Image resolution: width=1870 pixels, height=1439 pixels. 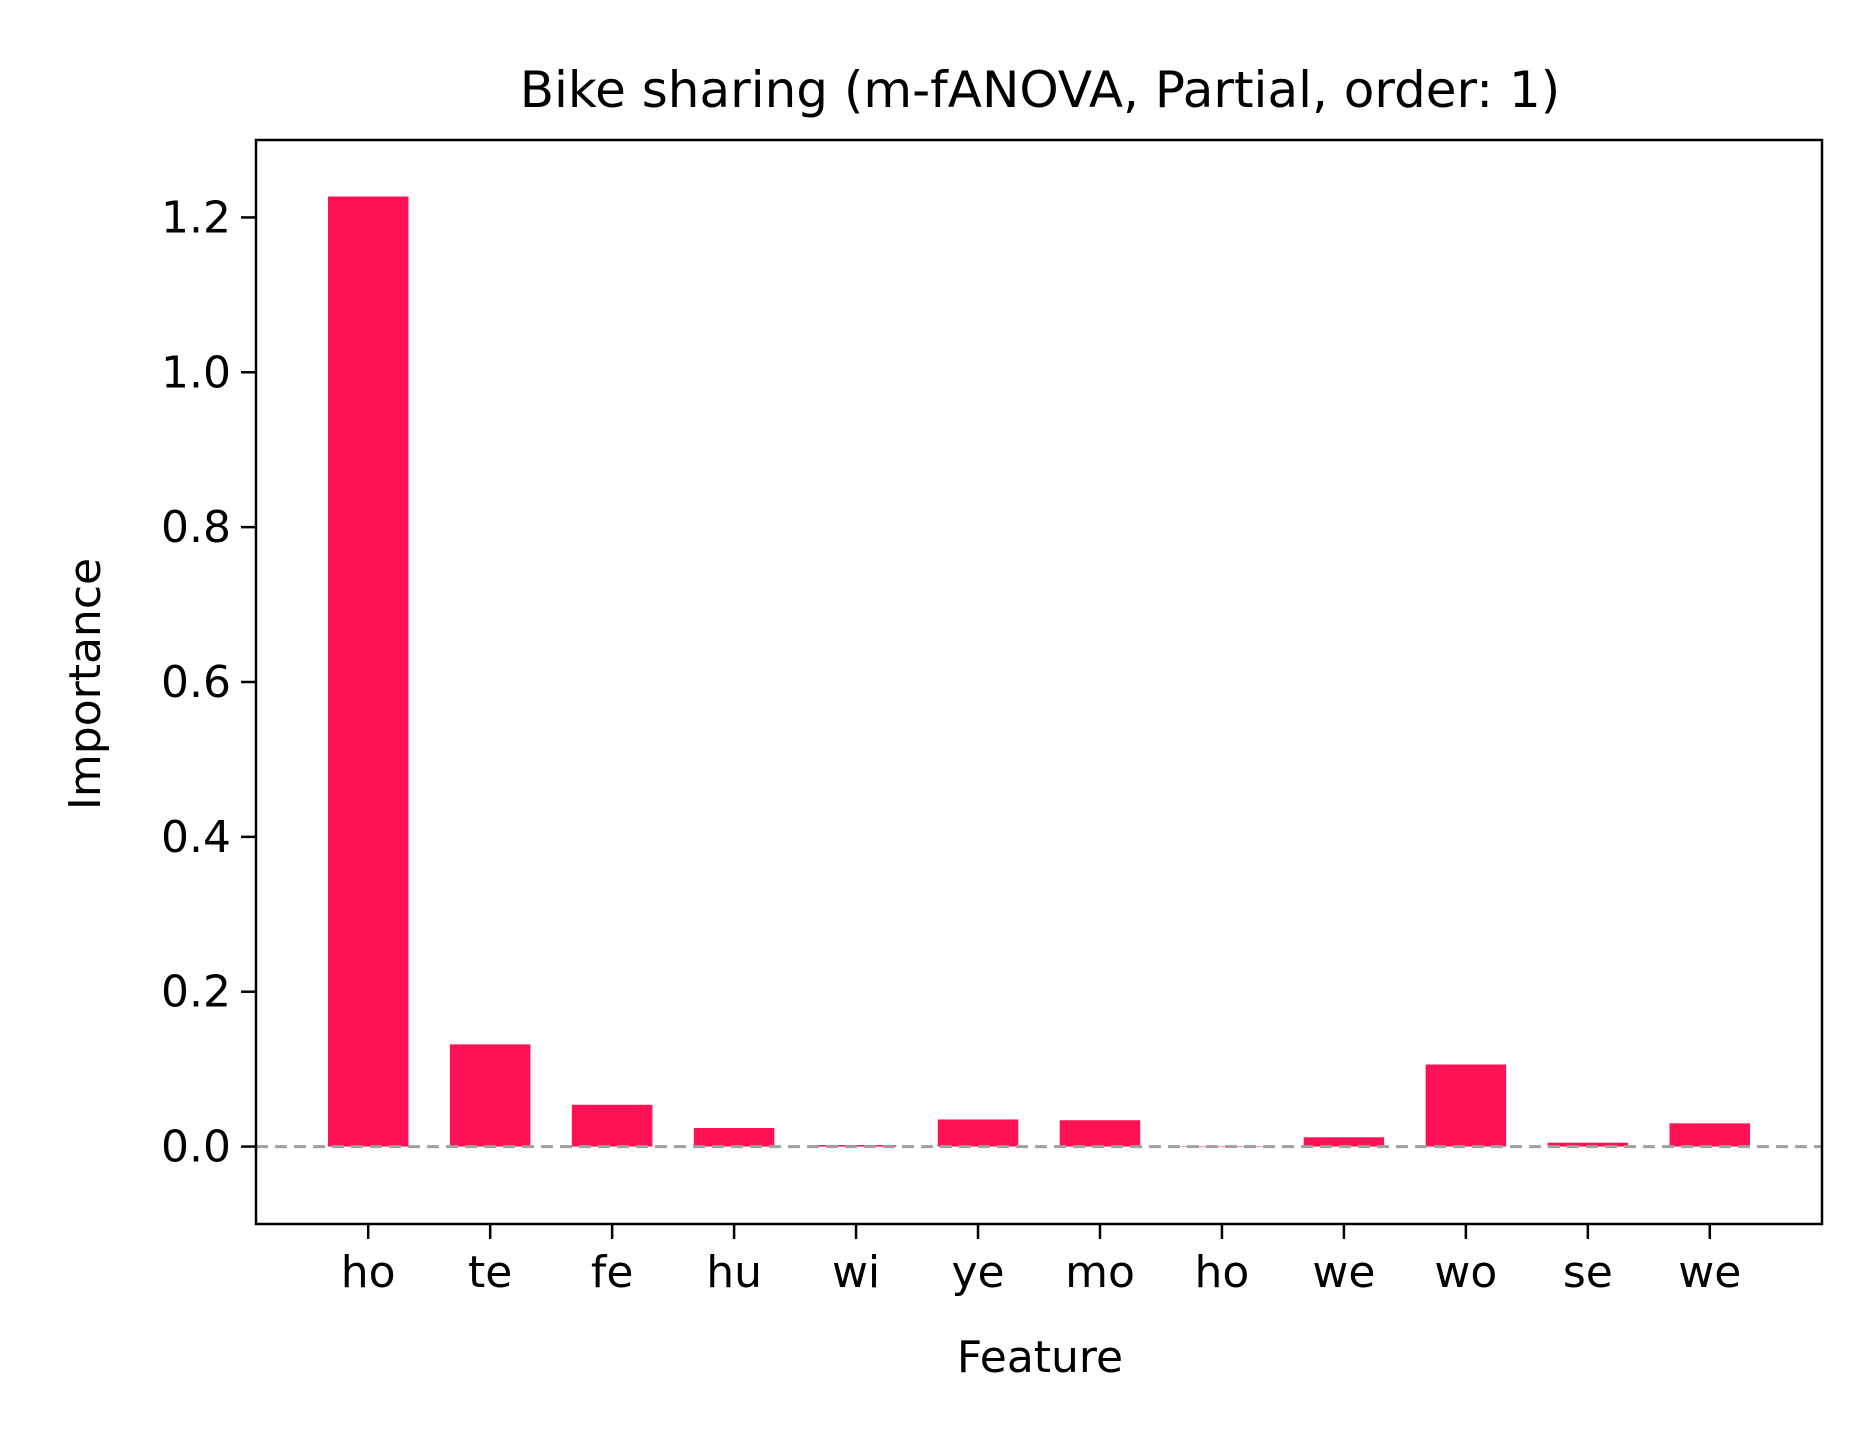 I want to click on x-axis-ticks: ho te fe hu wi ye mo ho we wo se we, so click(x=1041, y=1261).